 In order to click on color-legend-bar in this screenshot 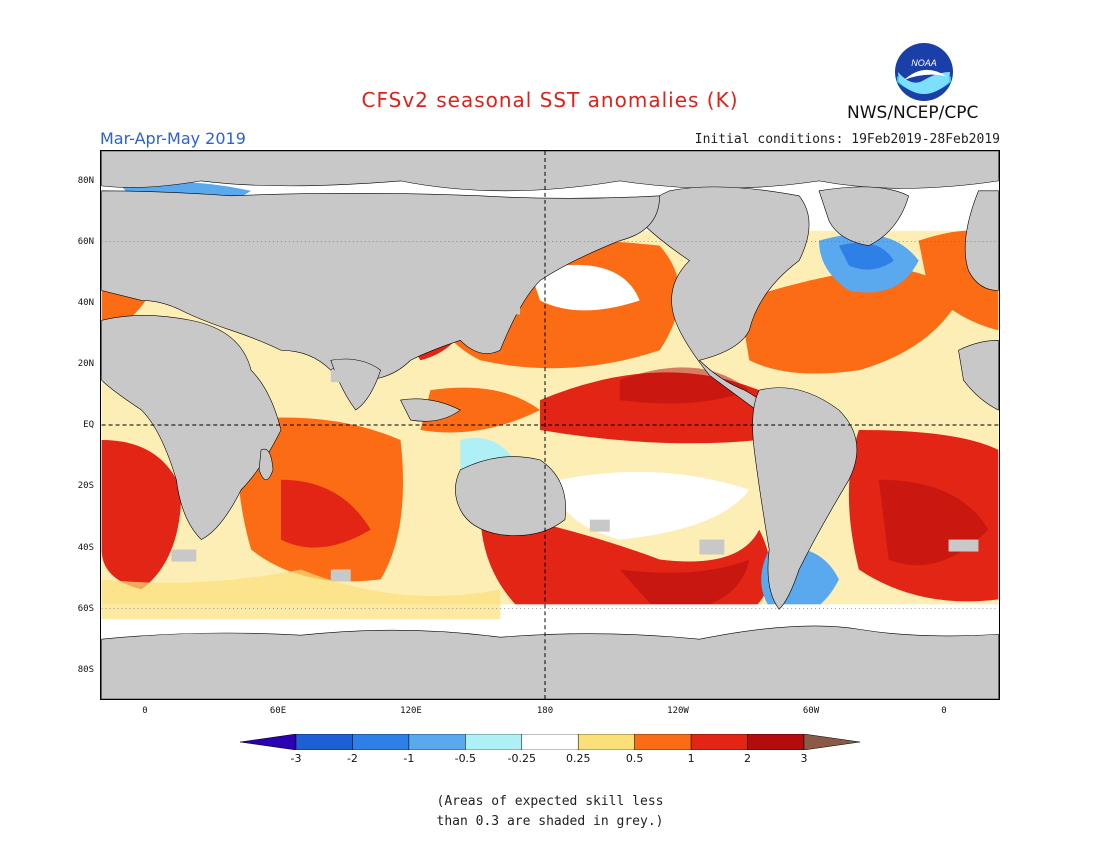, I will do `click(550, 742)`.